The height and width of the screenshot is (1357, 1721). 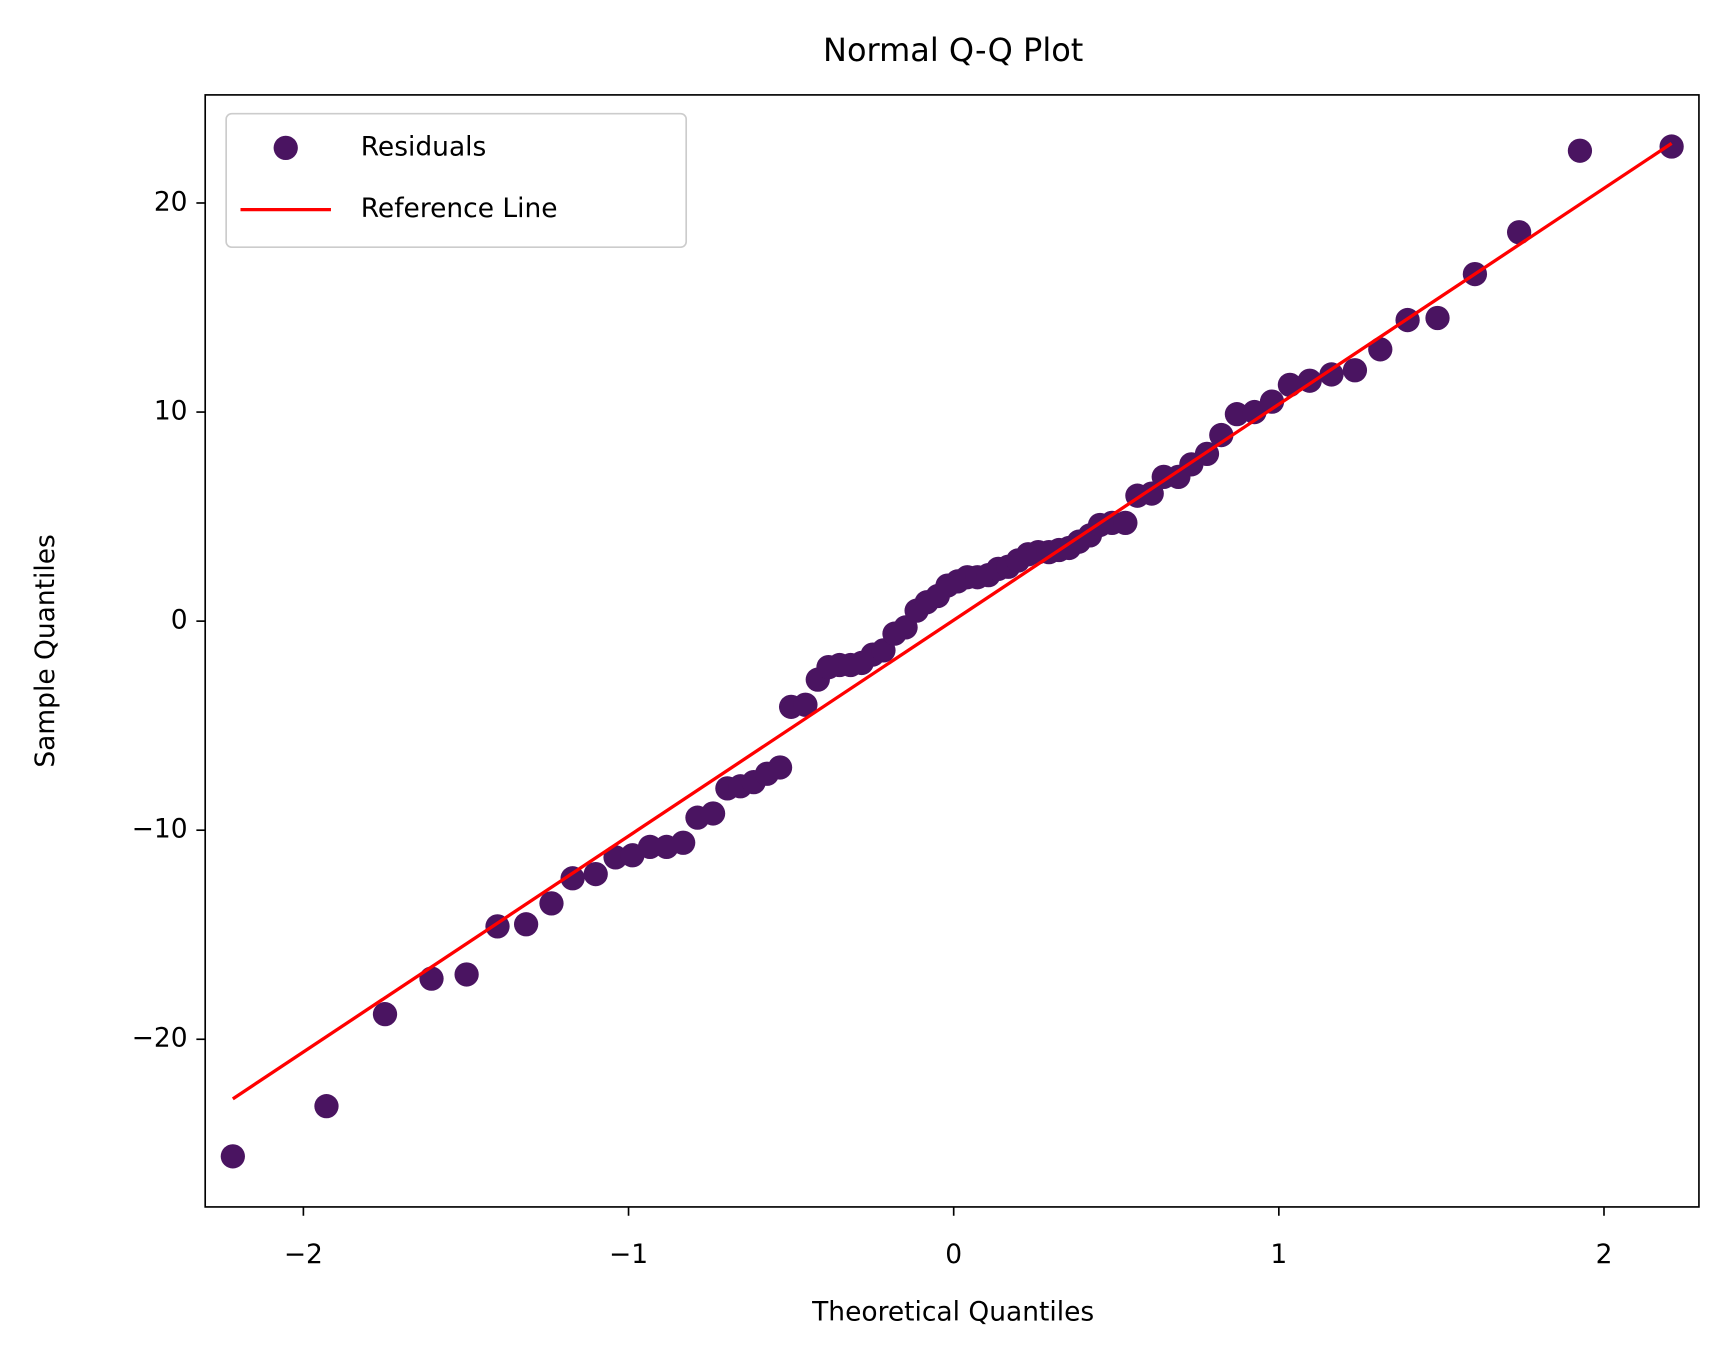 What do you see at coordinates (953, 1254) in the screenshot?
I see `x-tick-label: 0` at bounding box center [953, 1254].